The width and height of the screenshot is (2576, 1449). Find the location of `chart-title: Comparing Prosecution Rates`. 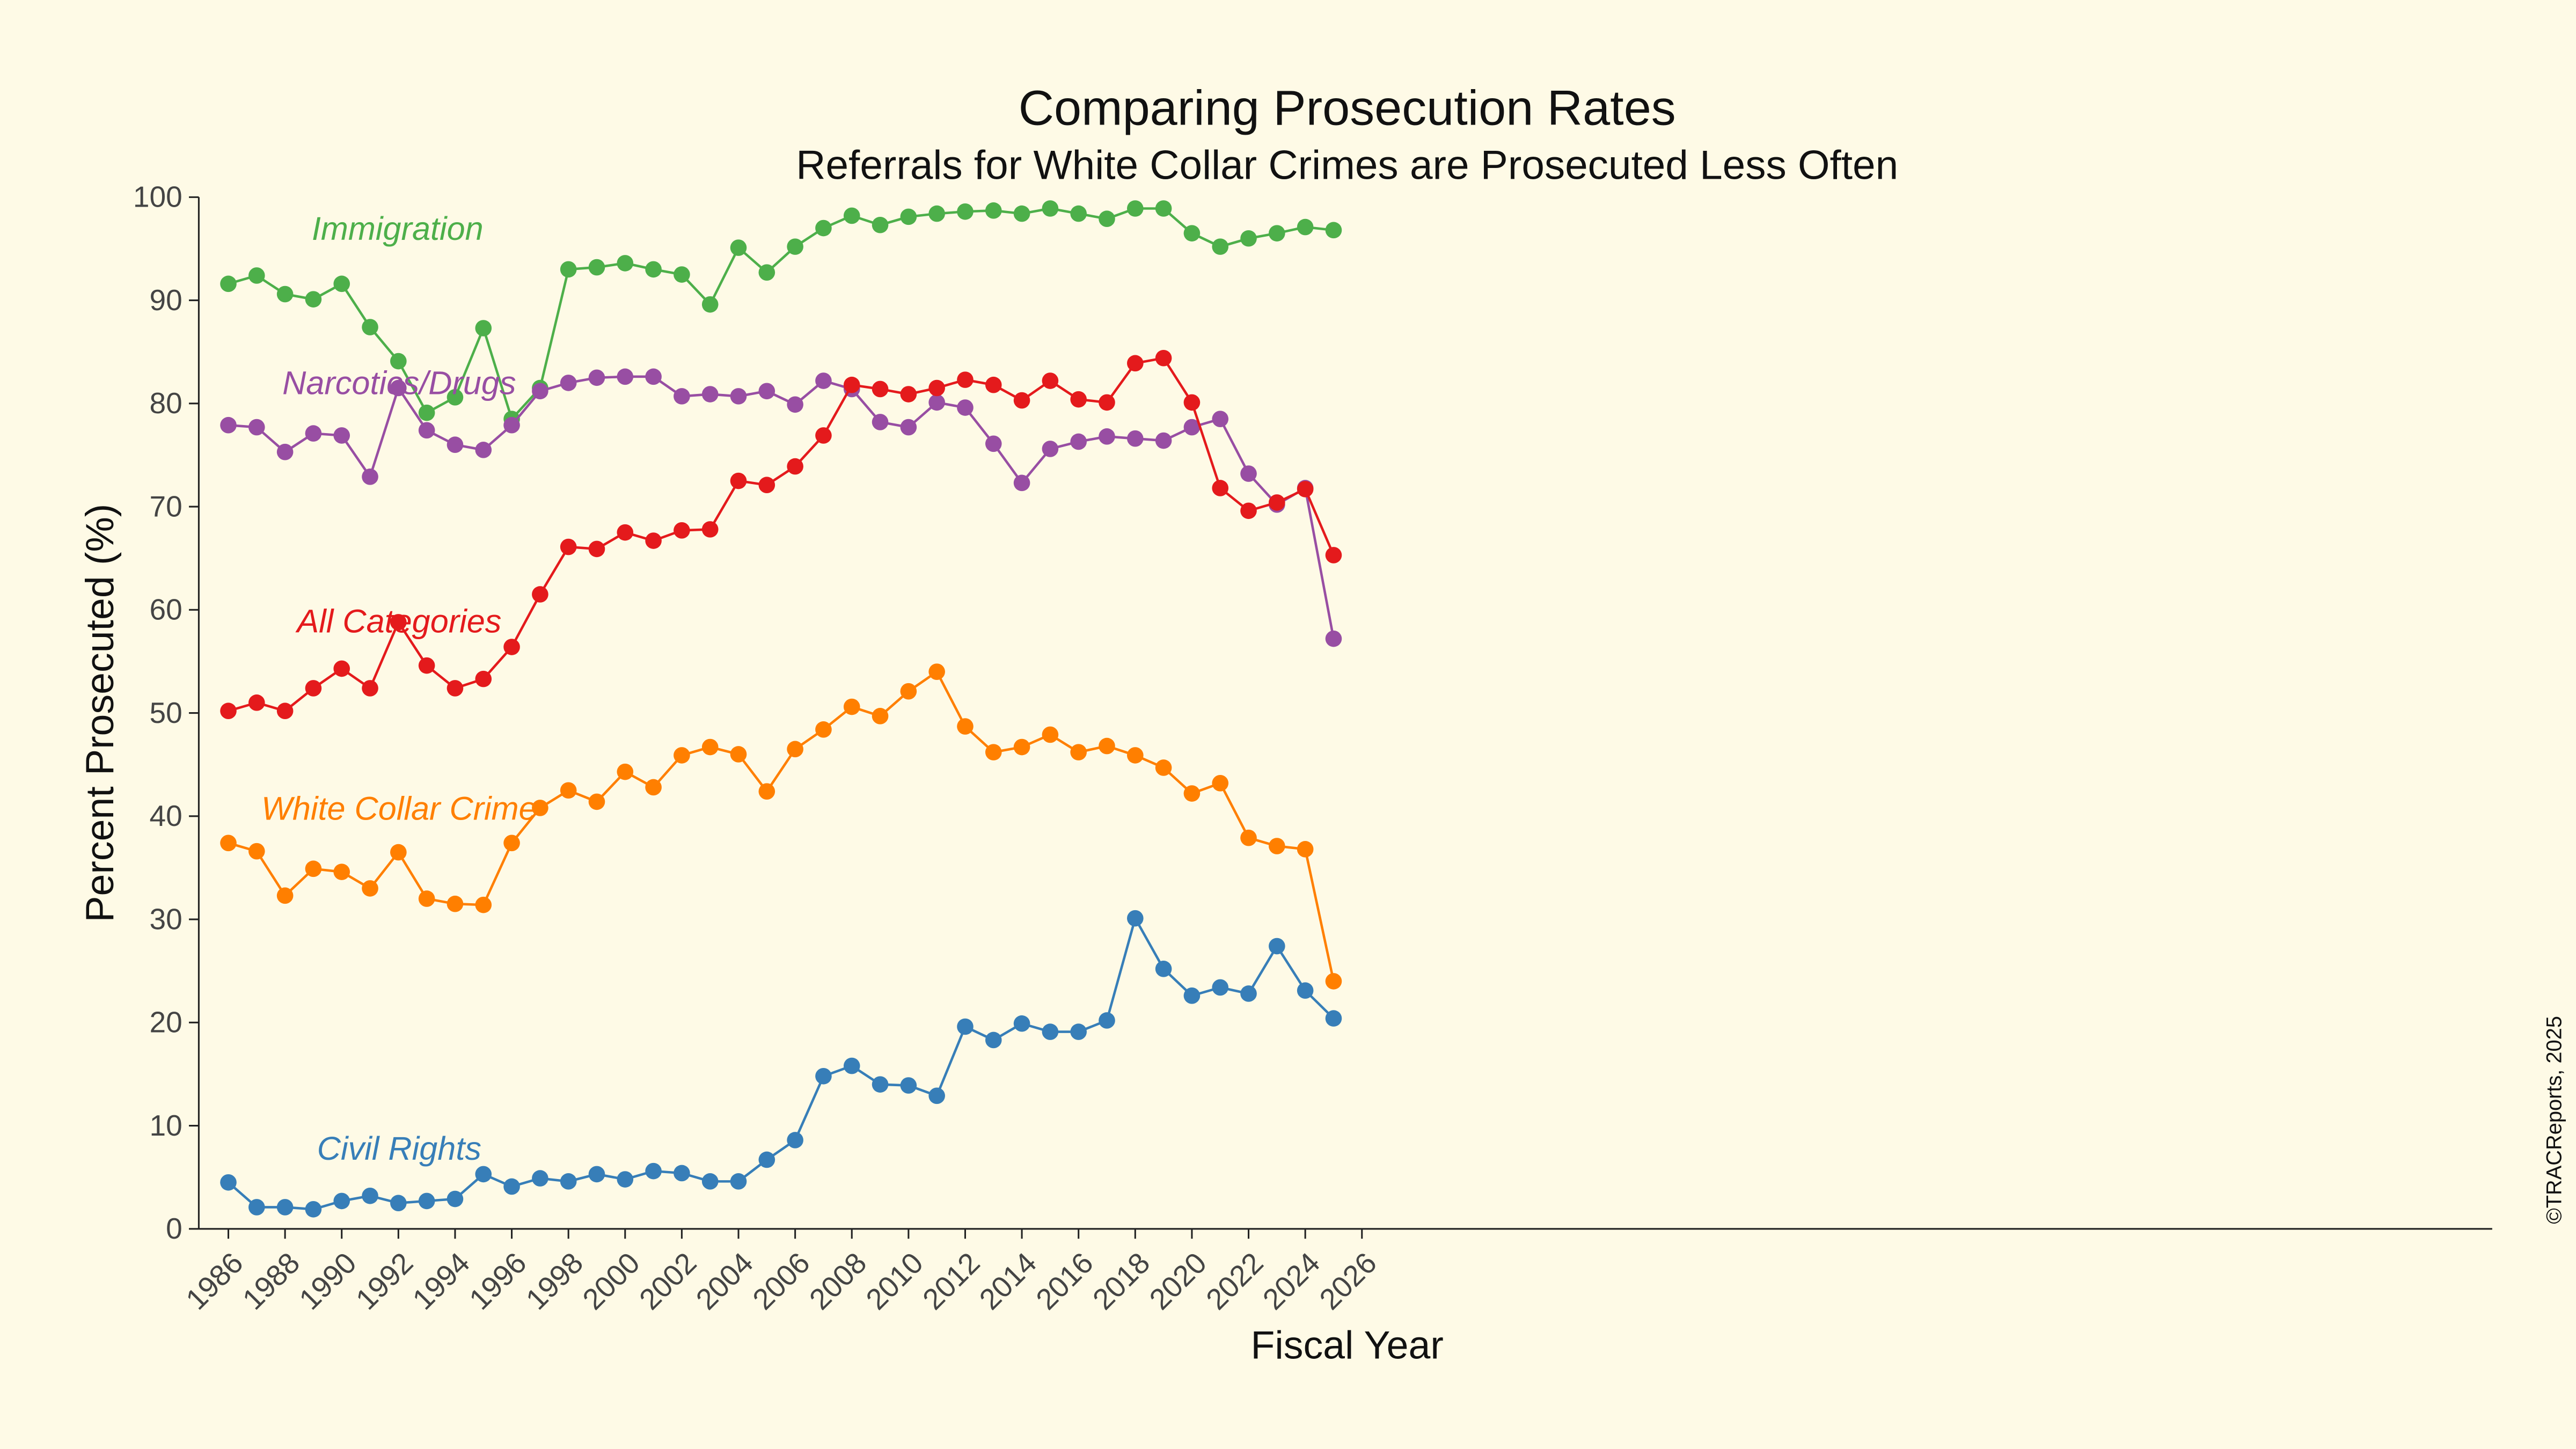

chart-title: Comparing Prosecution Rates is located at coordinates (1347, 108).